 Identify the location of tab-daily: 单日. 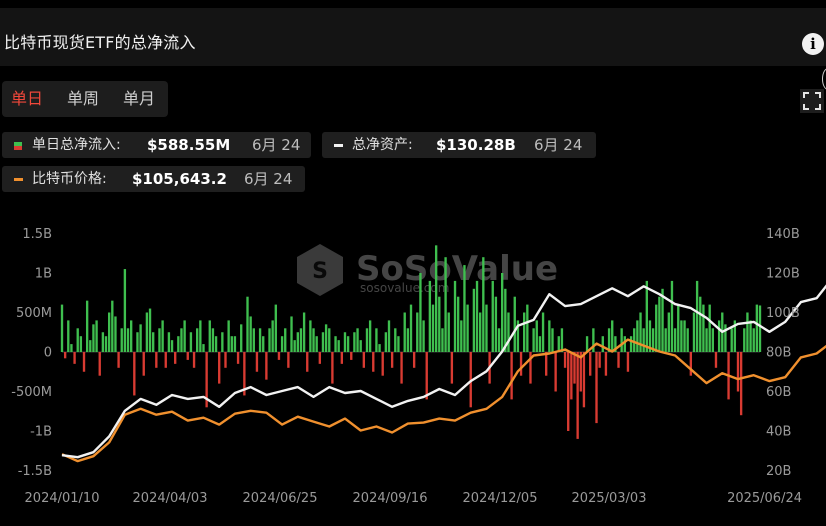
(27, 98).